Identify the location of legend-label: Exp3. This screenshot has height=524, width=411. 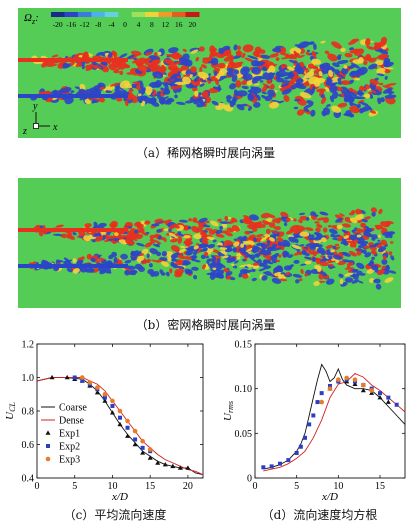
(69, 460).